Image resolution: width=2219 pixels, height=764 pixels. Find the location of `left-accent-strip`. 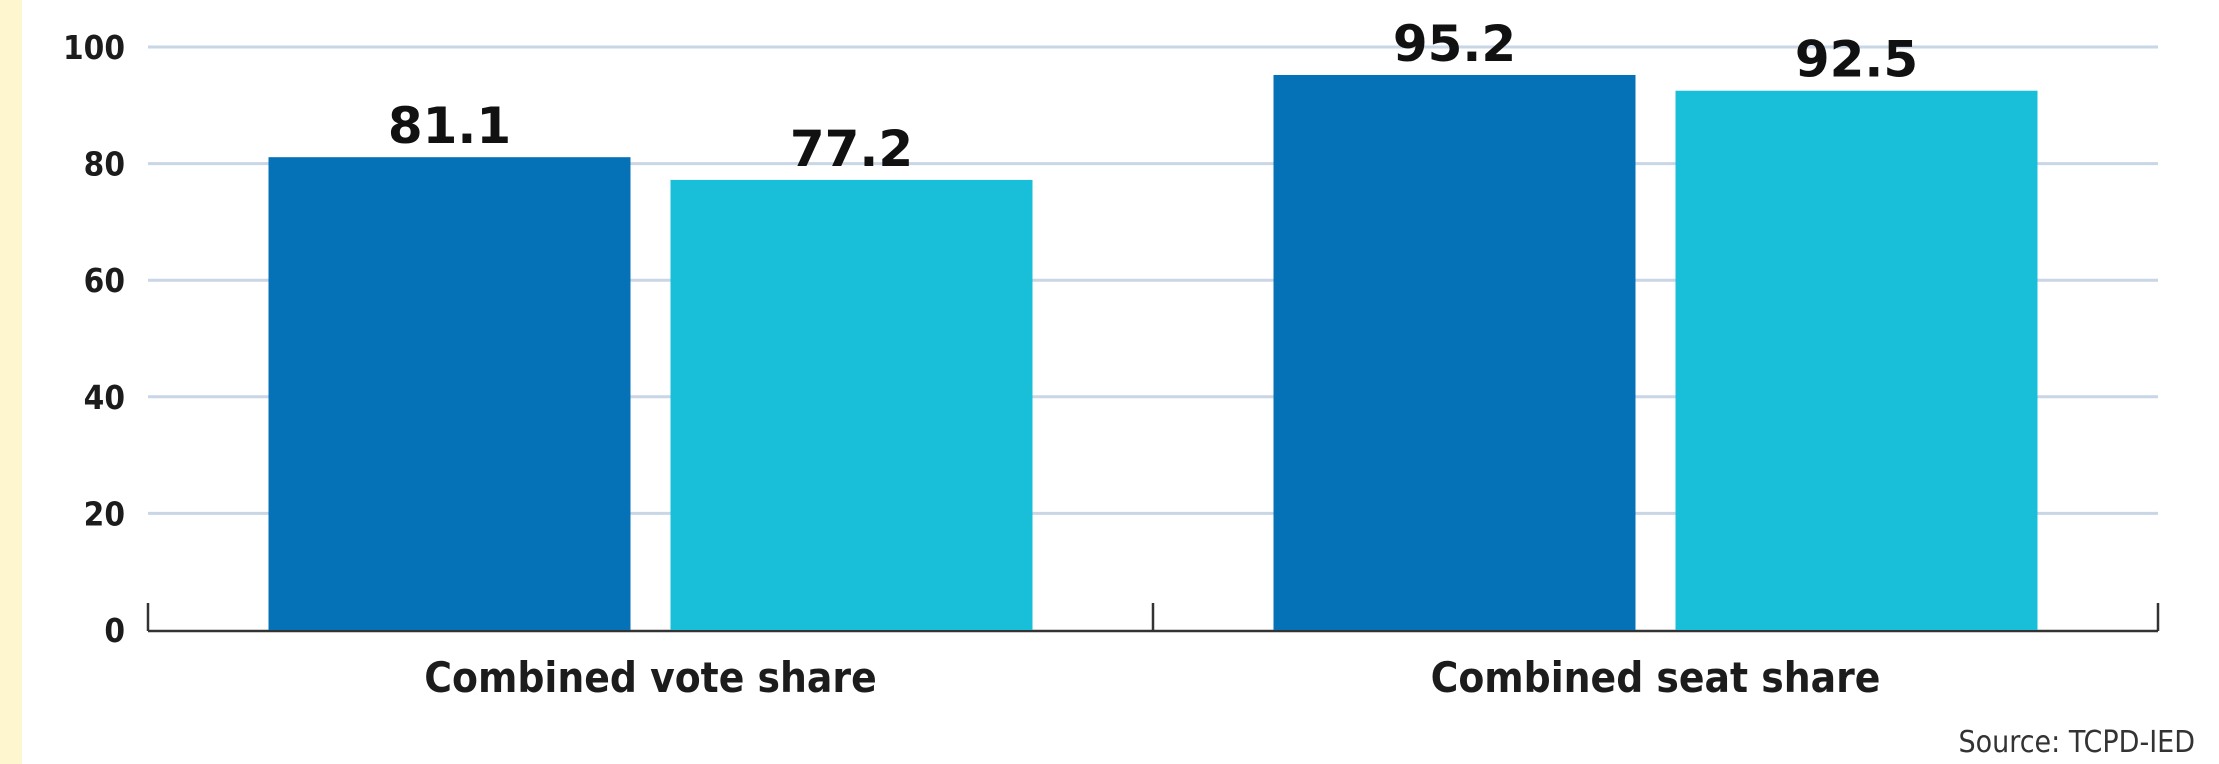

left-accent-strip is located at coordinates (11, 382).